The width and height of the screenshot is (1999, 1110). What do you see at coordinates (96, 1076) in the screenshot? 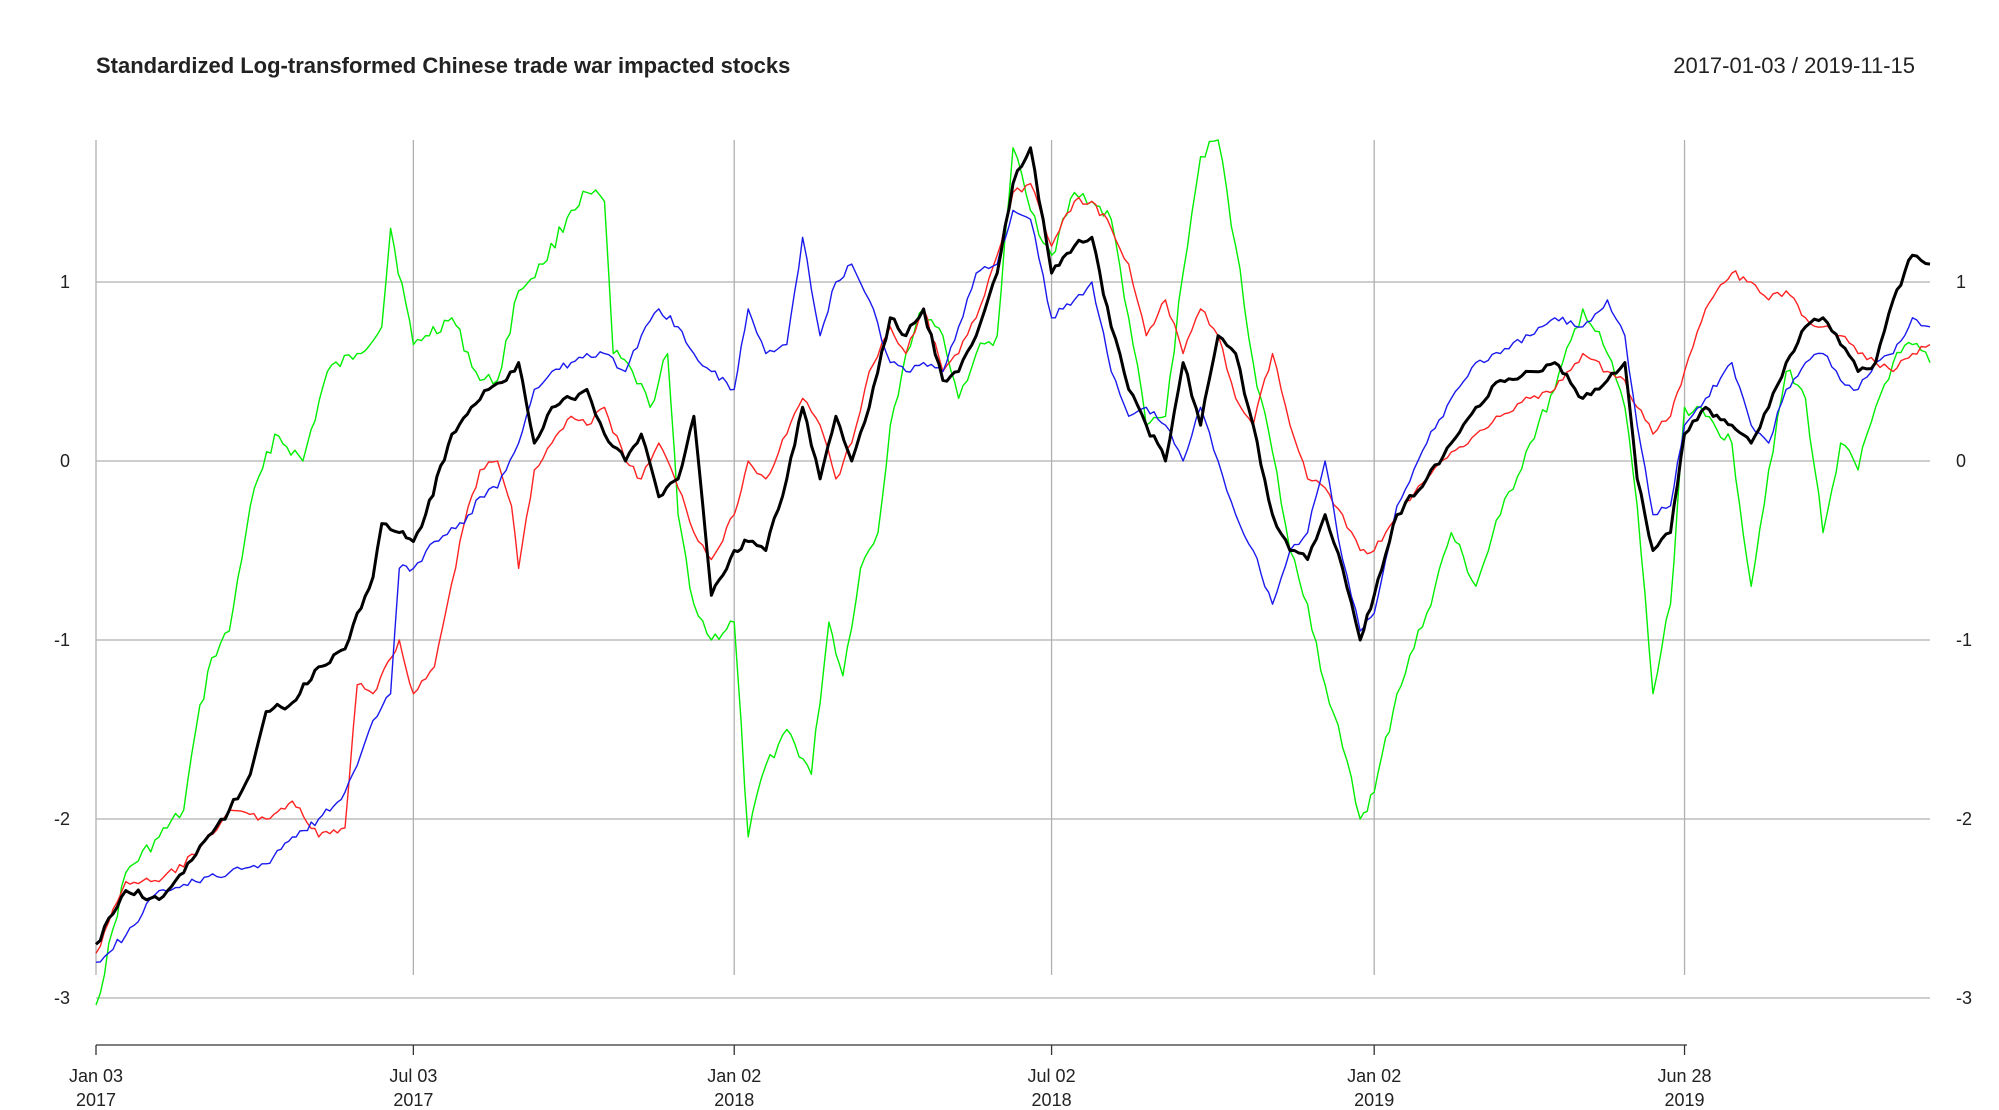
I see `x-tick-label: Jan 03` at bounding box center [96, 1076].